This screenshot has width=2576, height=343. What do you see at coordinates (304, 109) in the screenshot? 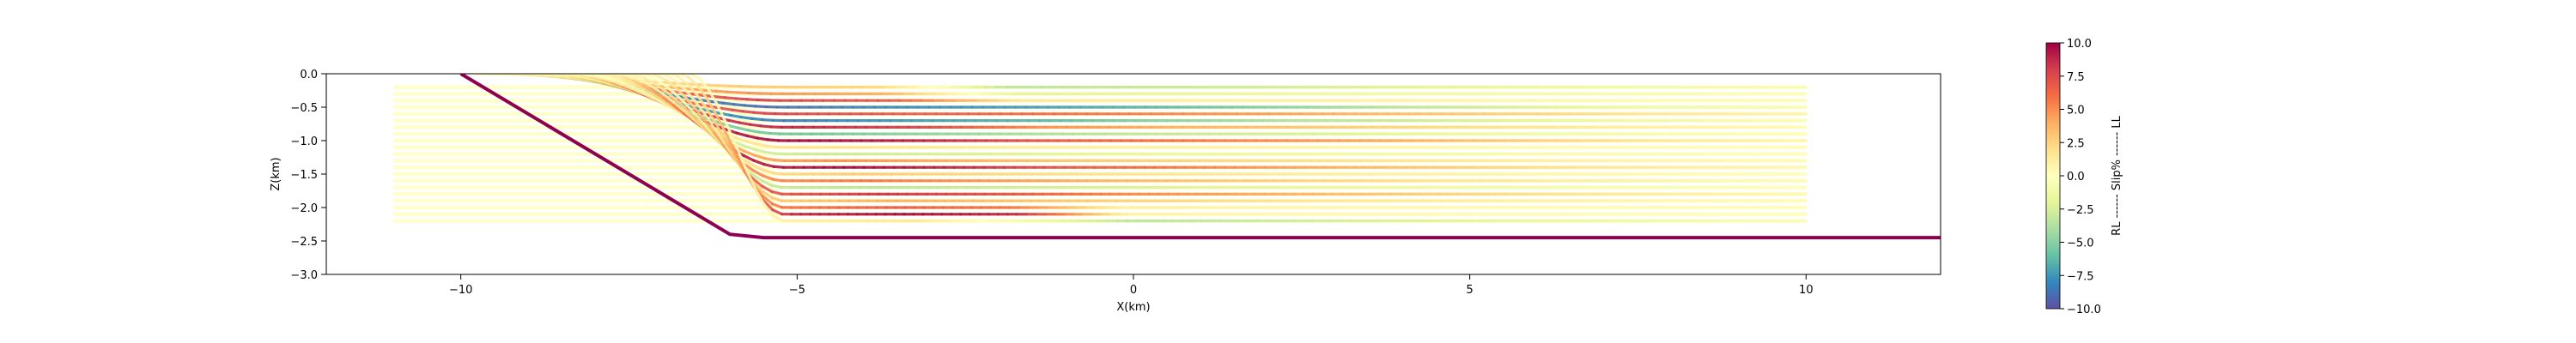
I see `y-tick-label: −0.5` at bounding box center [304, 109].